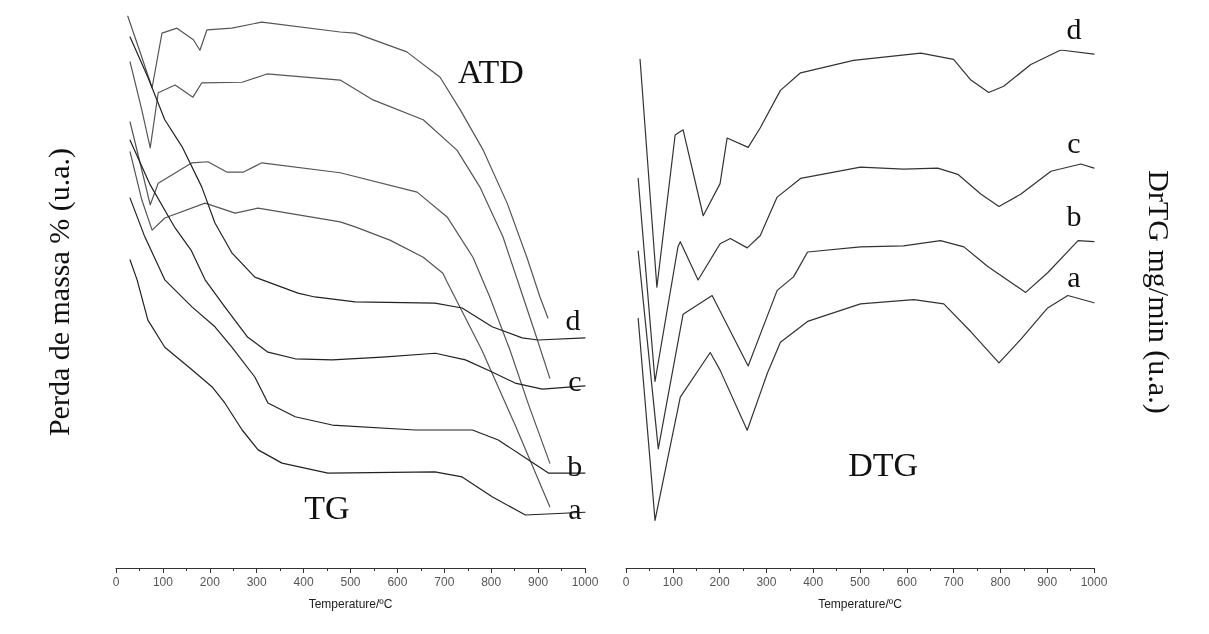 The height and width of the screenshot is (634, 1209). I want to click on y-axis-title: Perda de massa % (u.a.), so click(58, 292).